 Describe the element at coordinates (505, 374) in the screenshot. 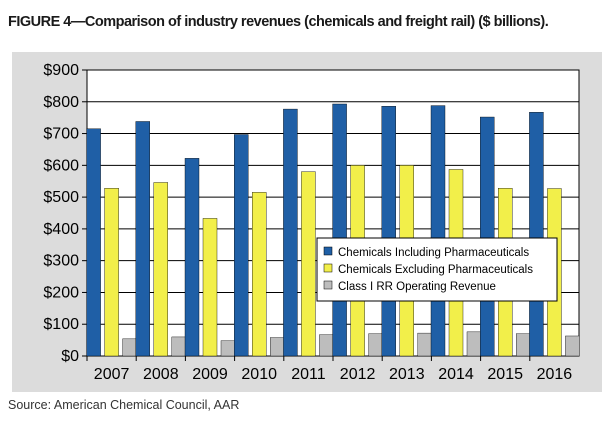

I see `x-tick-label: 2015` at that location.